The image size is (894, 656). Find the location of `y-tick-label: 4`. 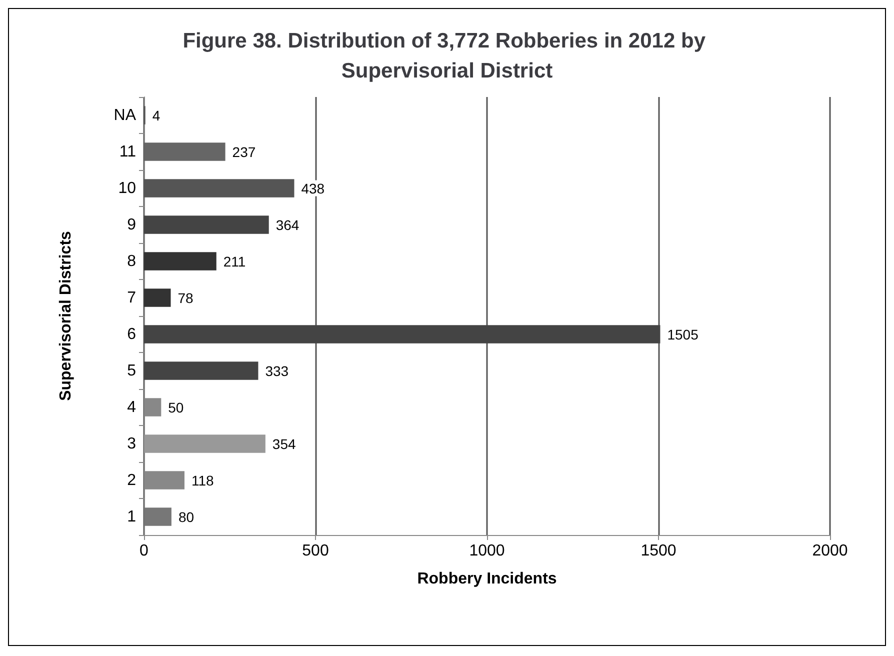

y-tick-label: 4 is located at coordinates (131, 407).